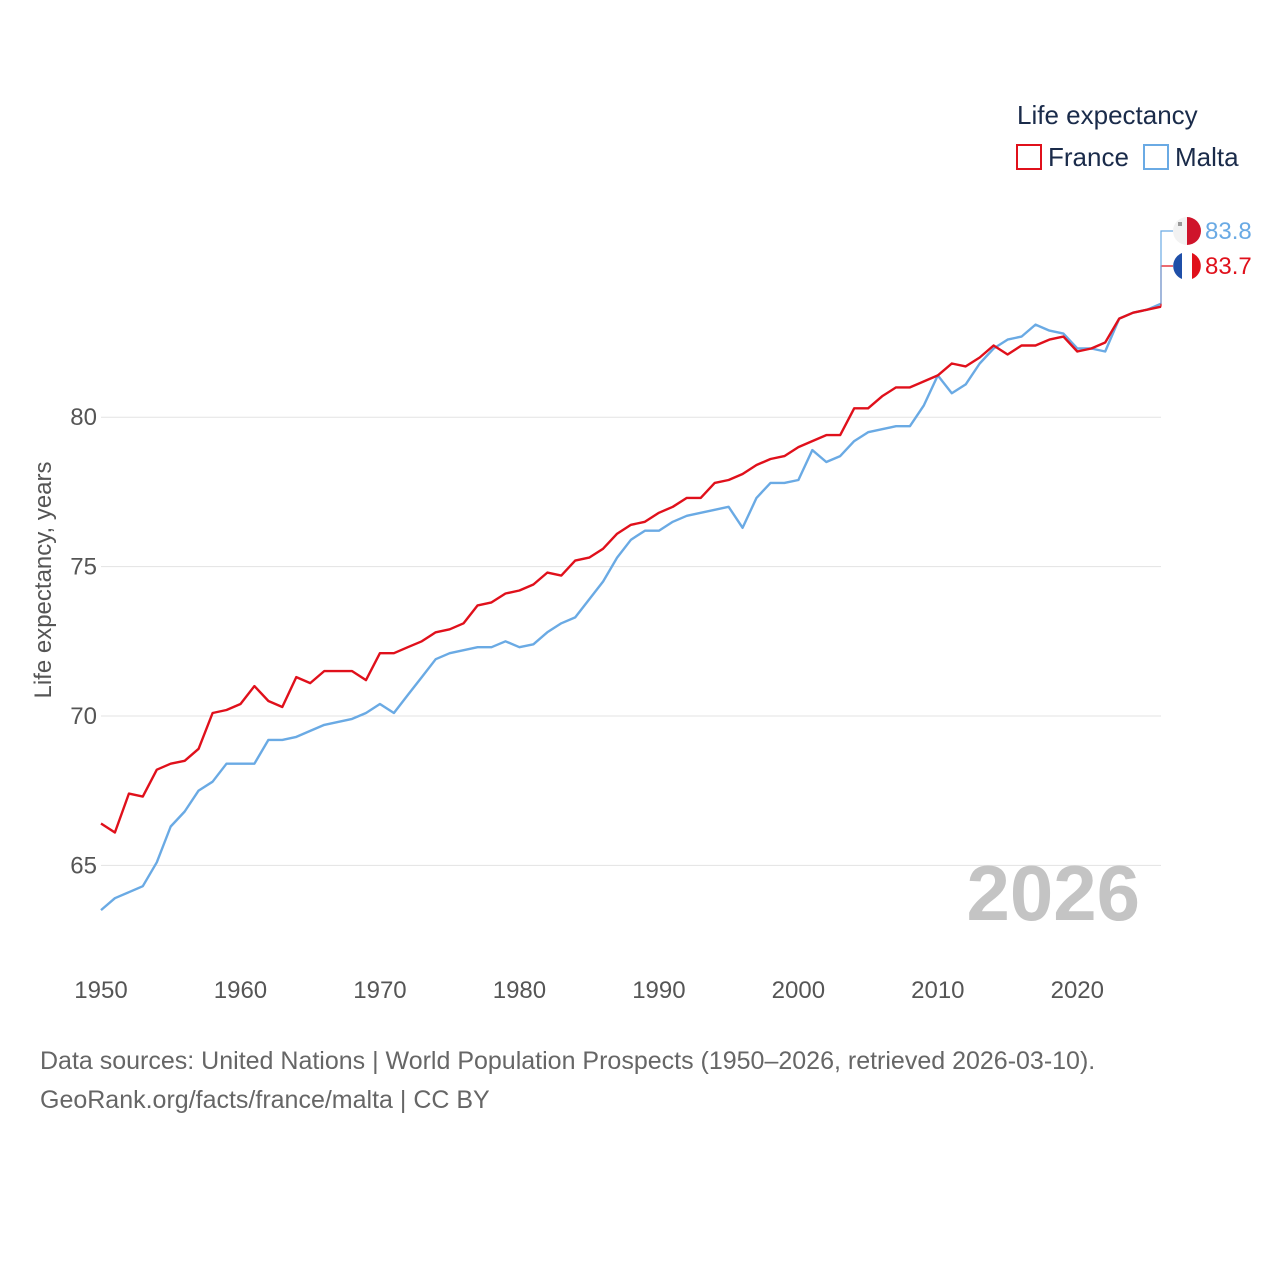 The height and width of the screenshot is (1280, 1280). Describe the element at coordinates (1088, 157) in the screenshot. I see `legend-label-france: France` at that location.